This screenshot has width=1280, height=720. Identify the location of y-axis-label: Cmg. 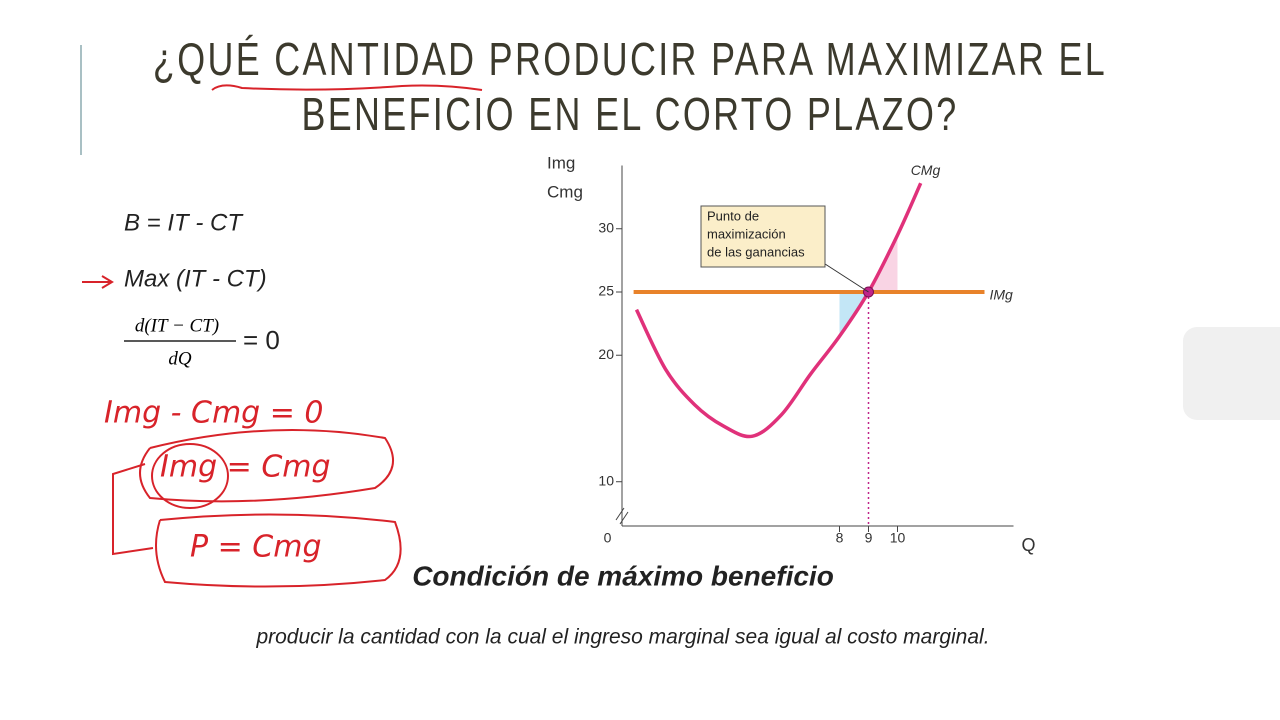
(565, 191).